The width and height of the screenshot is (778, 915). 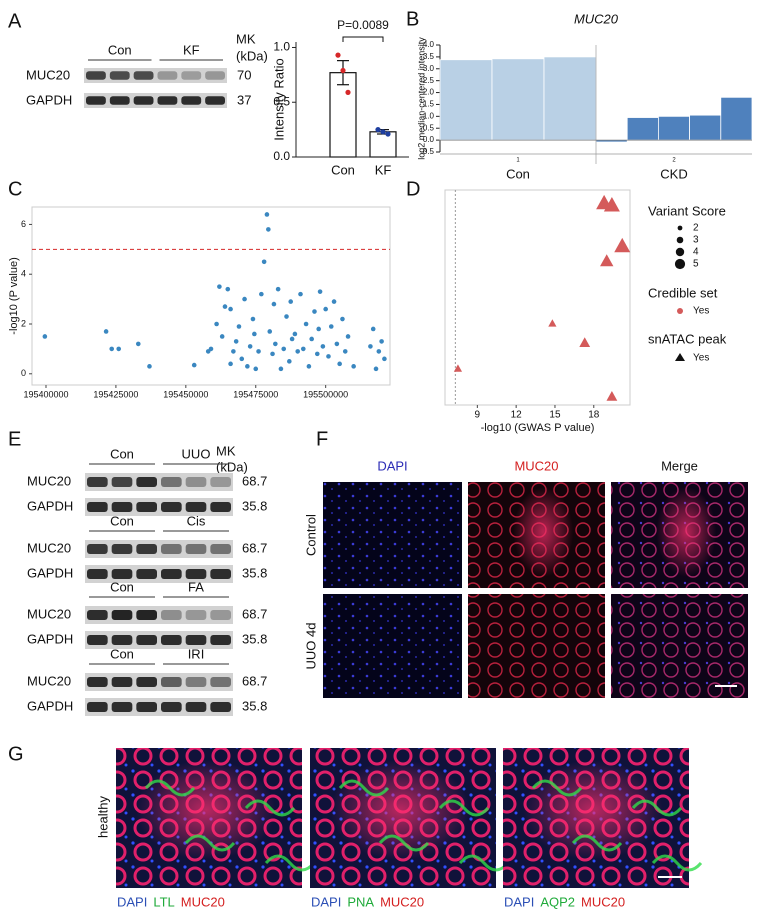 I want to click on legend-title: Credible set, so click(x=683, y=292).